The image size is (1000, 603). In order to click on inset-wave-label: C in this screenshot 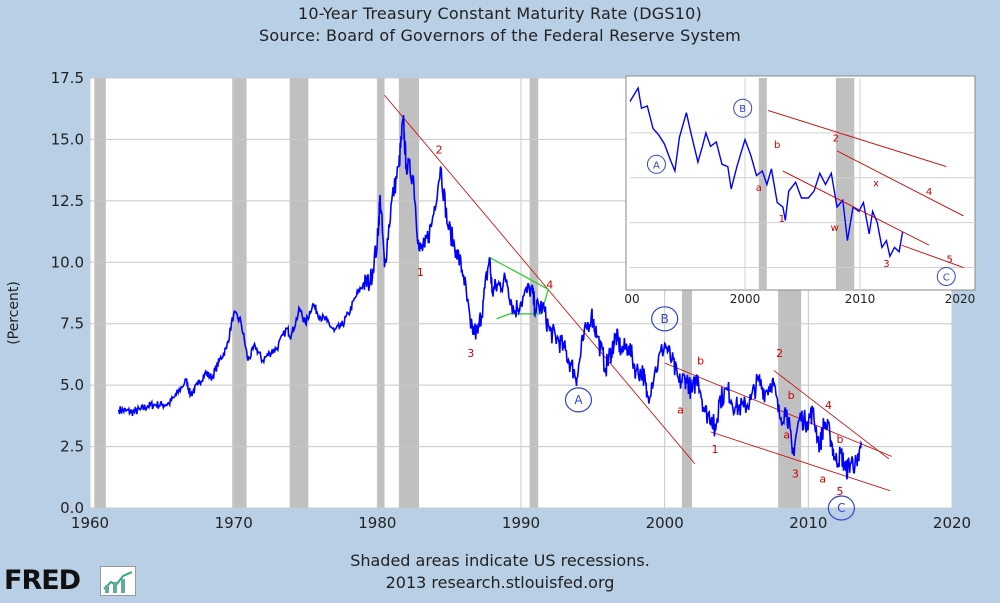, I will do `click(946, 278)`.